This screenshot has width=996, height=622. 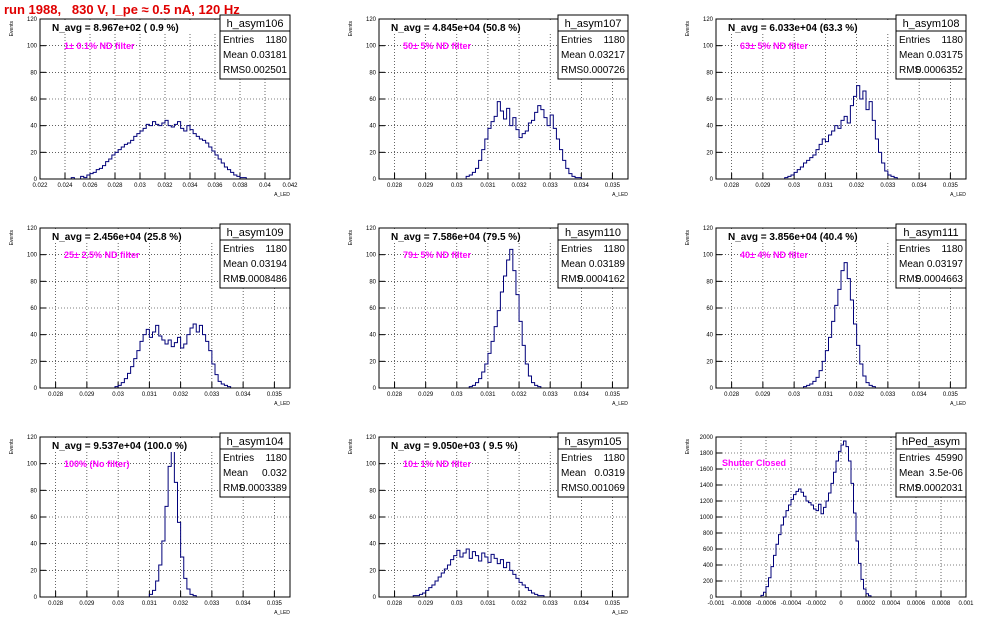 I want to click on x-tick-label: 0.038, so click(x=240, y=186).